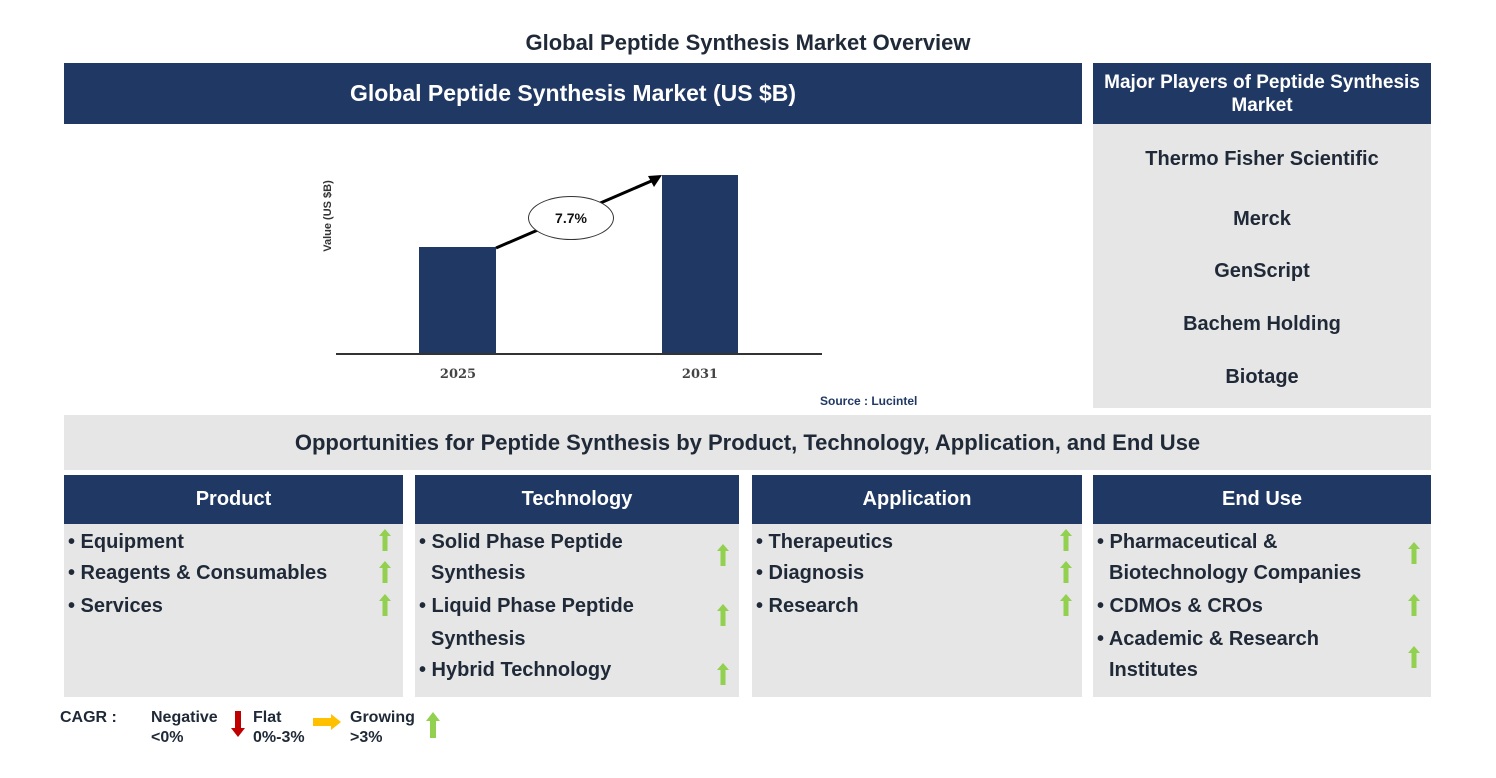 The height and width of the screenshot is (778, 1496). I want to click on segment-item: • Services, so click(115, 606).